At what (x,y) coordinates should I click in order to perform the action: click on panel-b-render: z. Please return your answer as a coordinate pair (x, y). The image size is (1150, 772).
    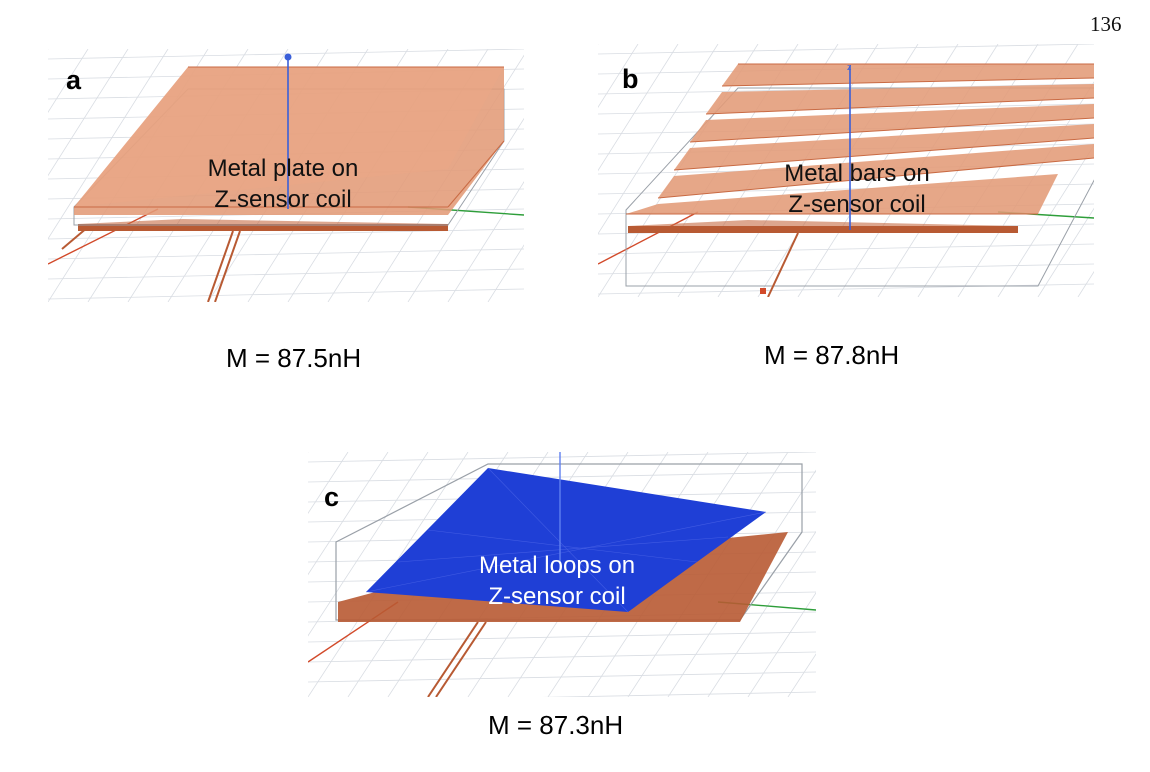
    Looking at the image, I should click on (846, 170).